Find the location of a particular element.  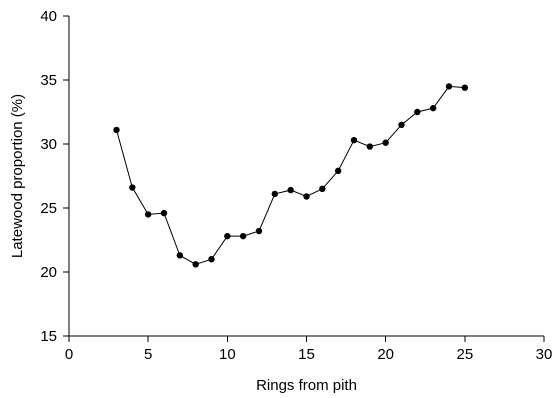

y-tick-label: 30 is located at coordinates (48, 144).